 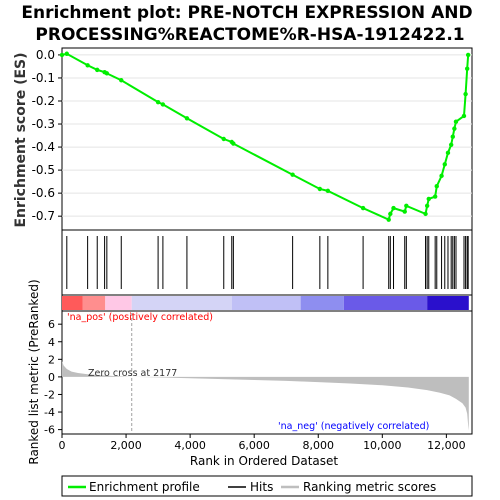 I want to click on metric-tick-label: 2, so click(x=51, y=359).